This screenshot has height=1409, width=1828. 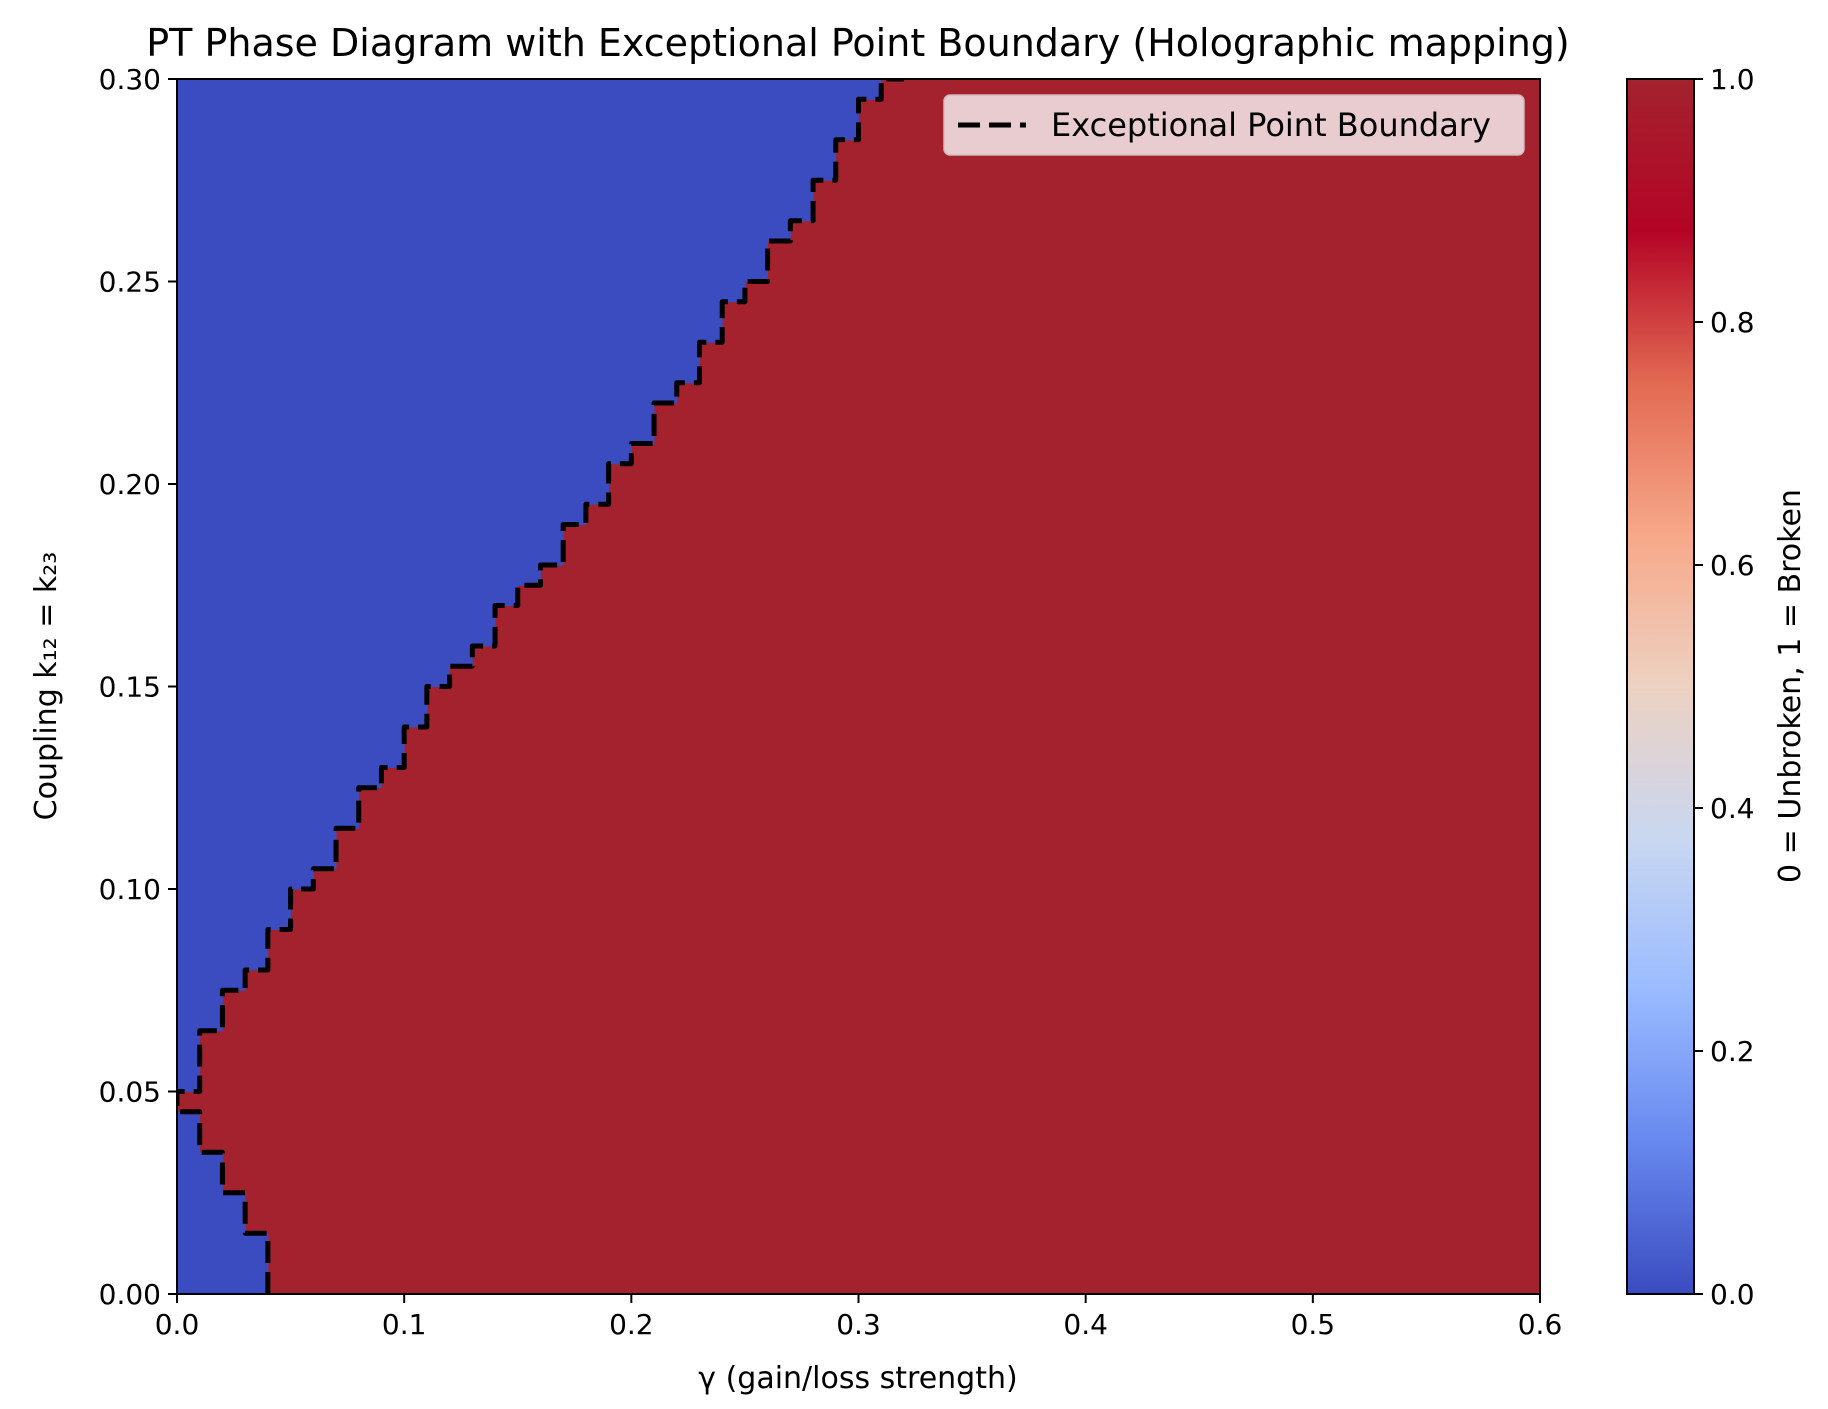 What do you see at coordinates (404, 1324) in the screenshot?
I see `x-tick-label: 0.1` at bounding box center [404, 1324].